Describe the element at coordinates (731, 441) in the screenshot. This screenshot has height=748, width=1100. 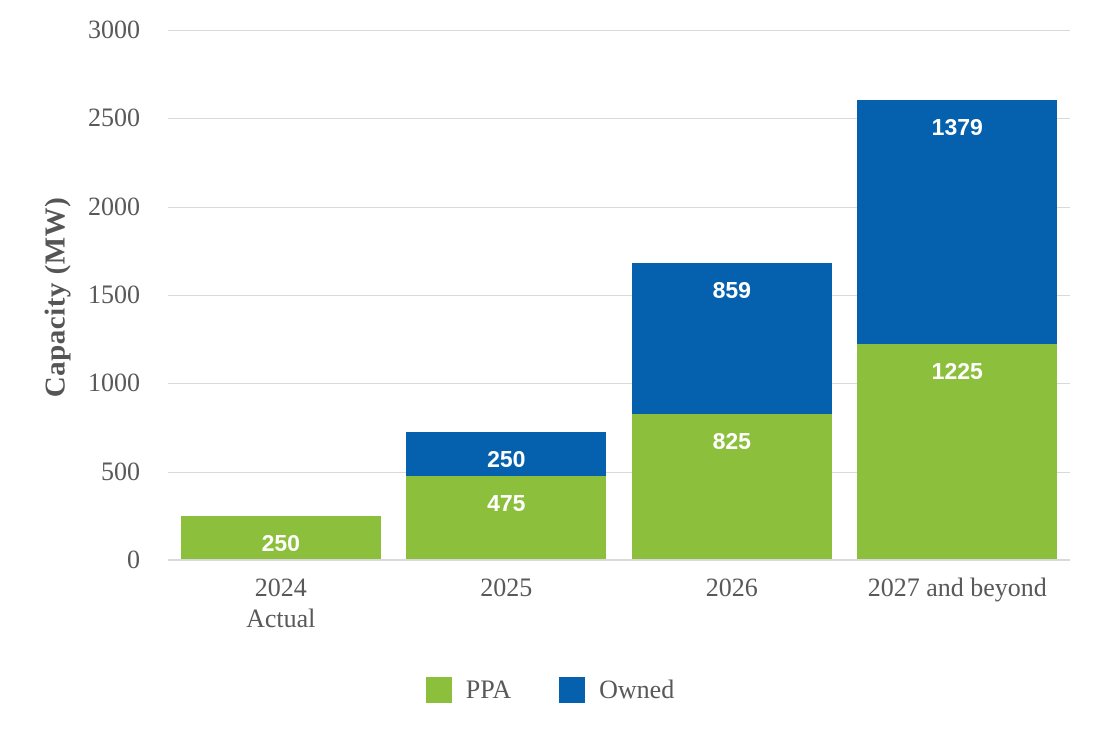
I see `bar-value-label: 825` at that location.